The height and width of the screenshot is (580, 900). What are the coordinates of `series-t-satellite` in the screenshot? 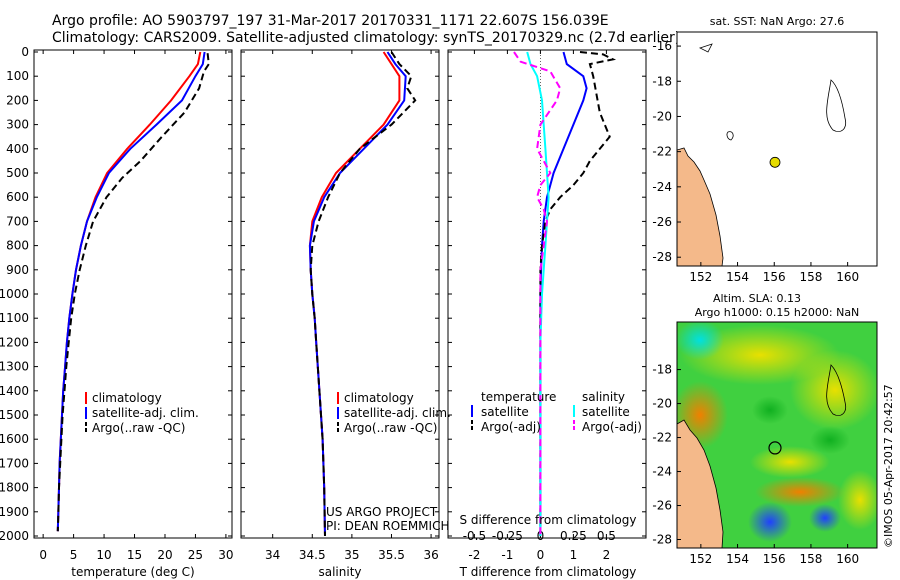 It's located at (563, 293).